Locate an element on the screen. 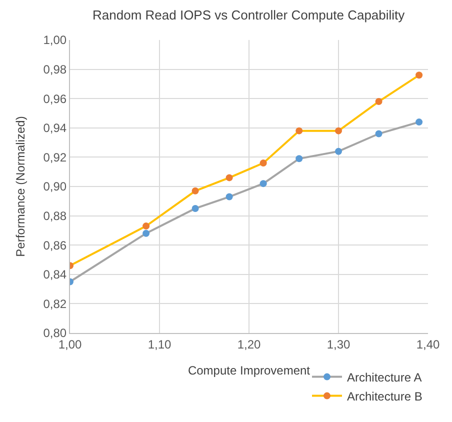 The width and height of the screenshot is (452, 422). y-tick-label: 0,82 is located at coordinates (55, 303).